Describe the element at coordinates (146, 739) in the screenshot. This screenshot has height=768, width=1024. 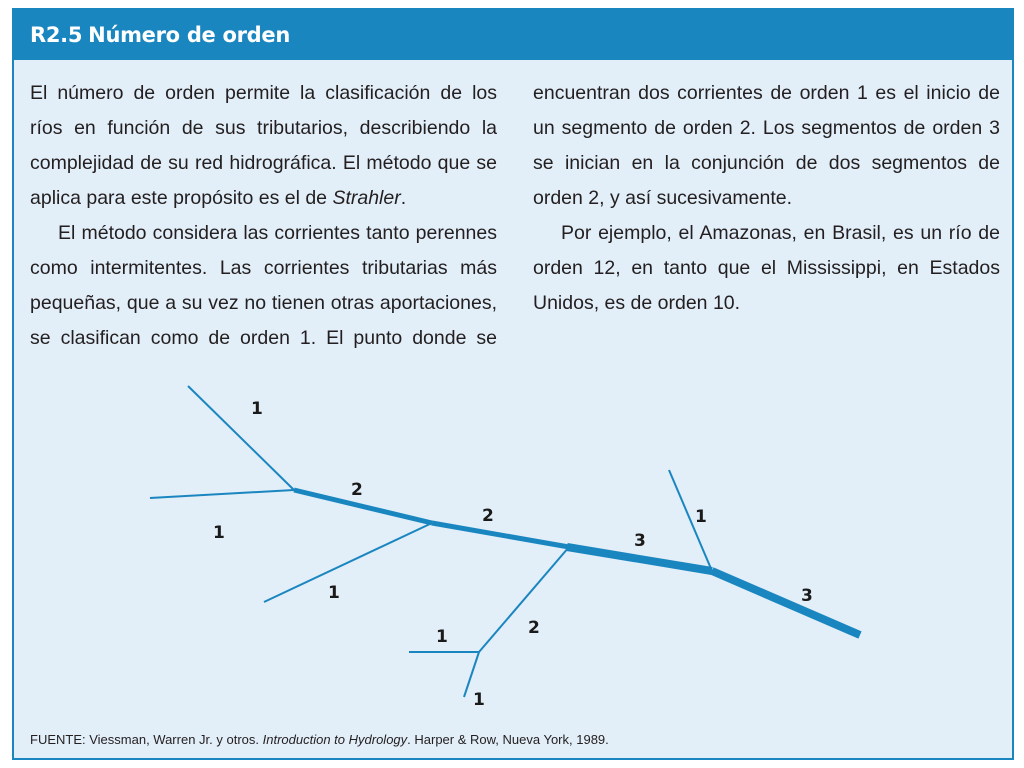
I see `source-prefix: FUENTE: Viessman, Warren Jr. y otros.` at that location.